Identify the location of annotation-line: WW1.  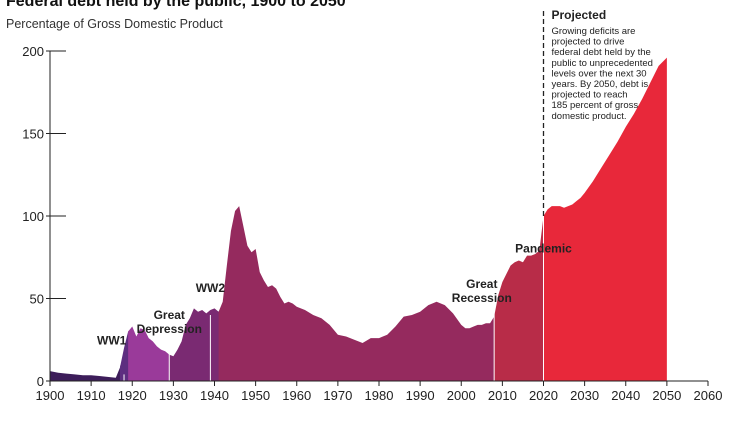
(112, 341).